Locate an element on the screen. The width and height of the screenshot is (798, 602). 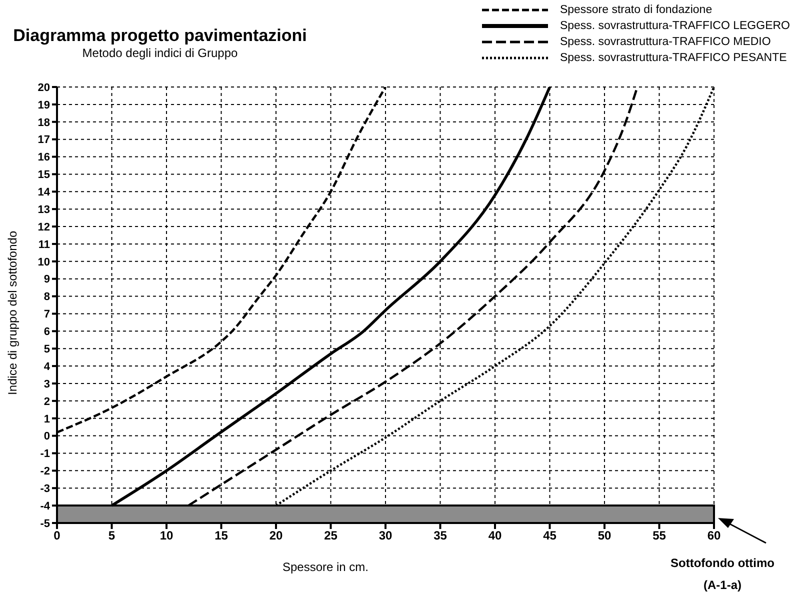
x-axis-title: Spessore in cm. is located at coordinates (325, 567).